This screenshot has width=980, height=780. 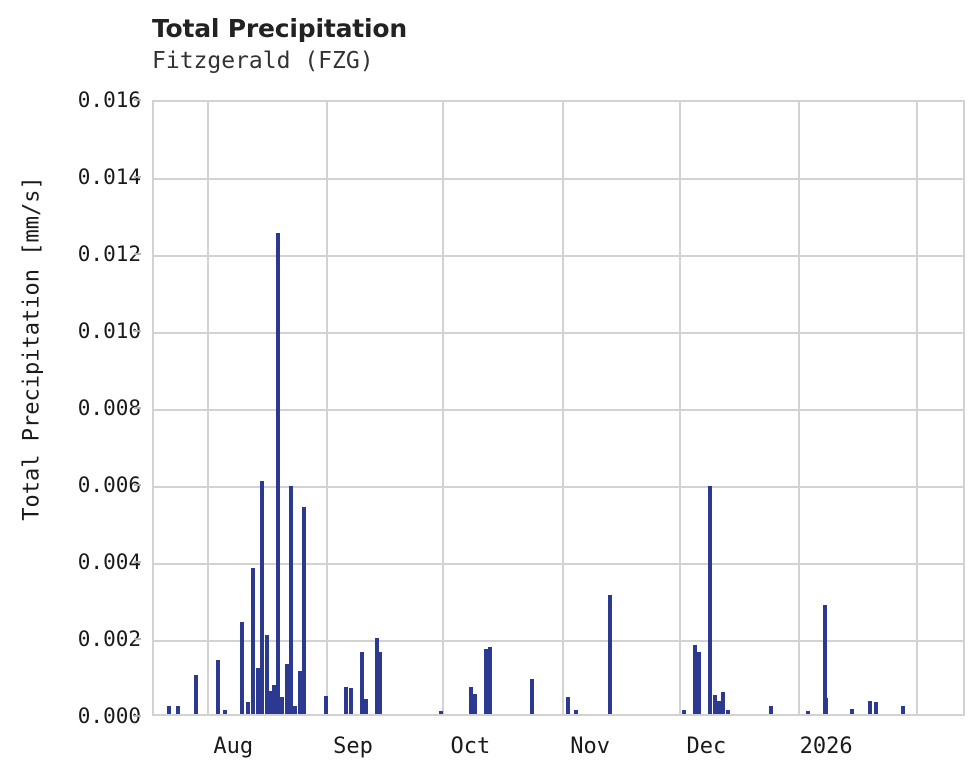 I want to click on title-block: Total Precipitation Fitzgerald (FZG), so click(x=279, y=45).